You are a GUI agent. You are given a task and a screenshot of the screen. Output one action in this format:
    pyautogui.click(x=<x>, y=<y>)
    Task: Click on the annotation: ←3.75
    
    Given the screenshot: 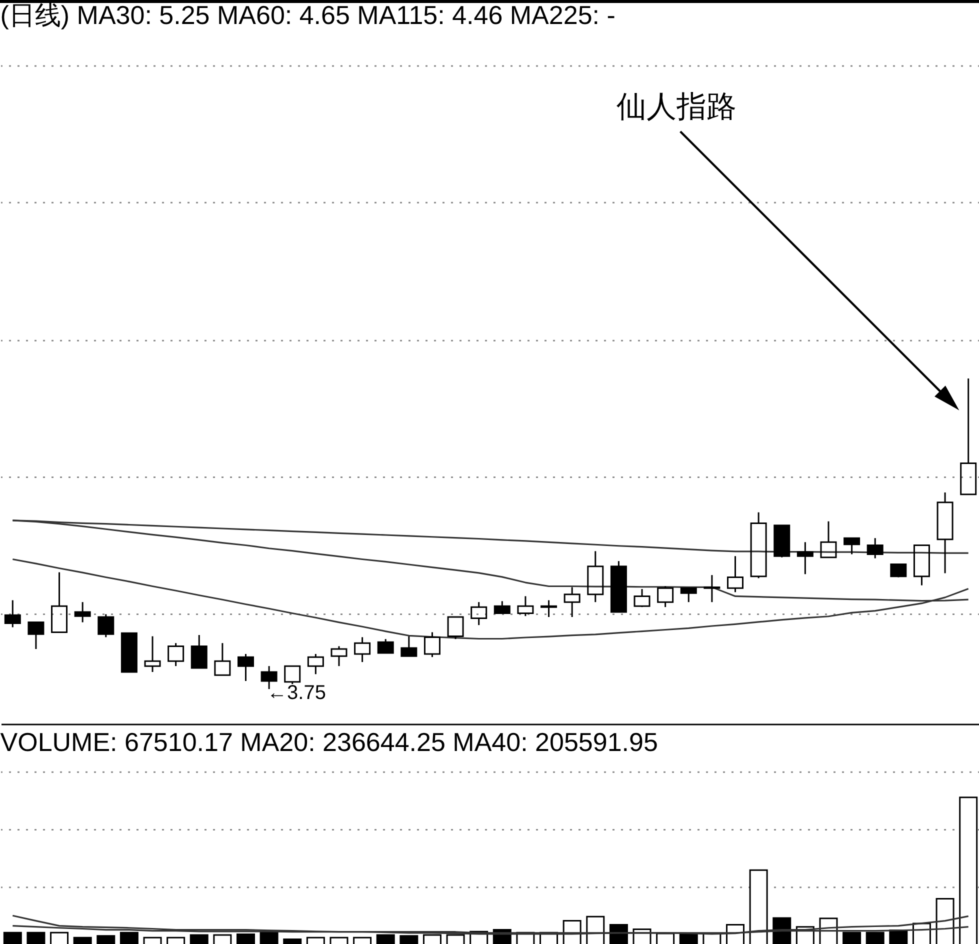 What is the action you would take?
    pyautogui.click(x=296, y=693)
    